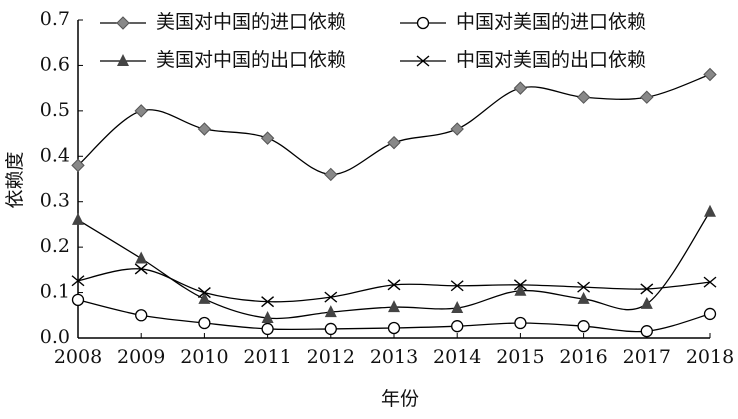 The height and width of the screenshot is (419, 738). I want to click on y-tick-label: 0.3, so click(55, 201).